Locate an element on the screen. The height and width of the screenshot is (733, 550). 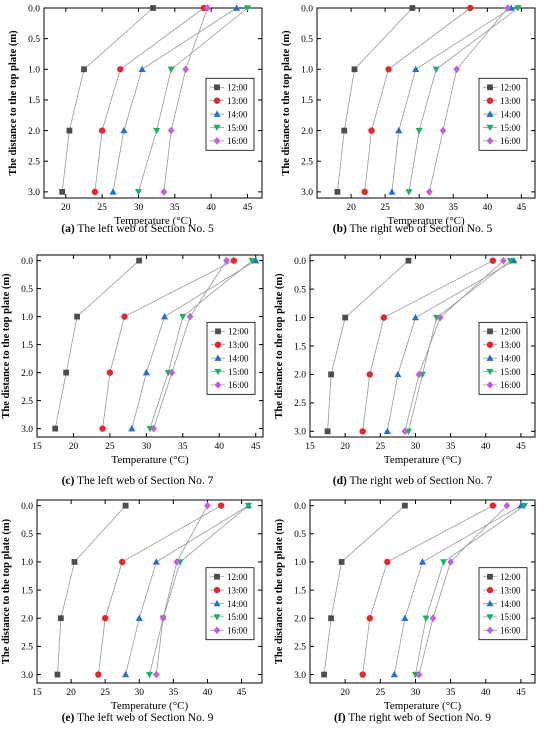
caption-text: The right web of Section No. 7 is located at coordinates (421, 481).